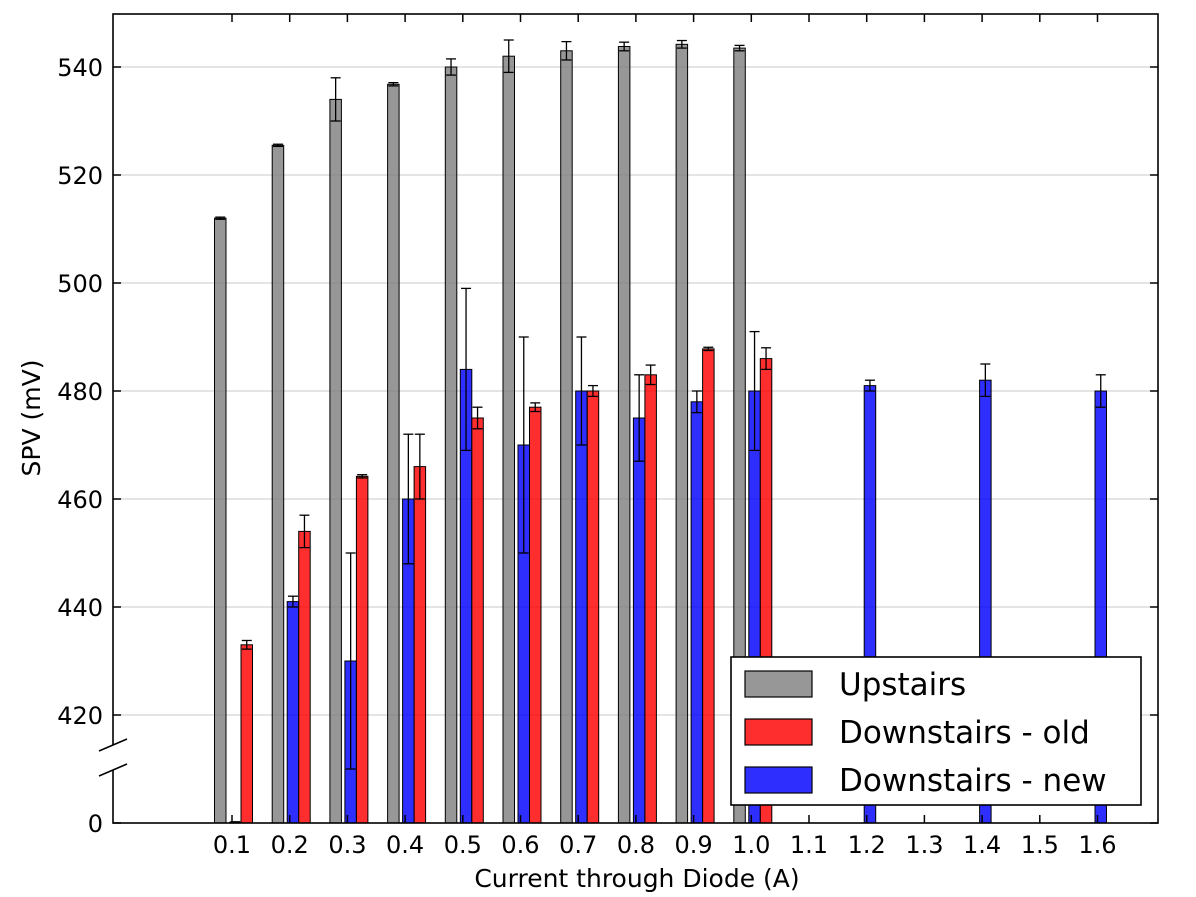 This screenshot has width=1196, height=897. I want to click on x-tick-label: 1.1, so click(809, 845).